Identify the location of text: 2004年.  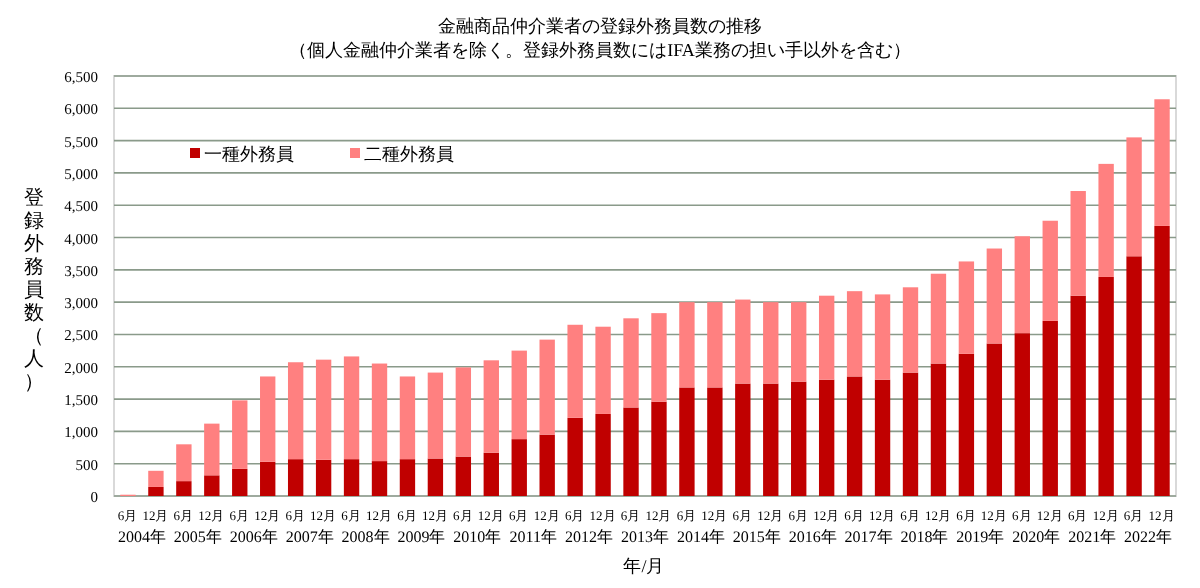
(141, 537).